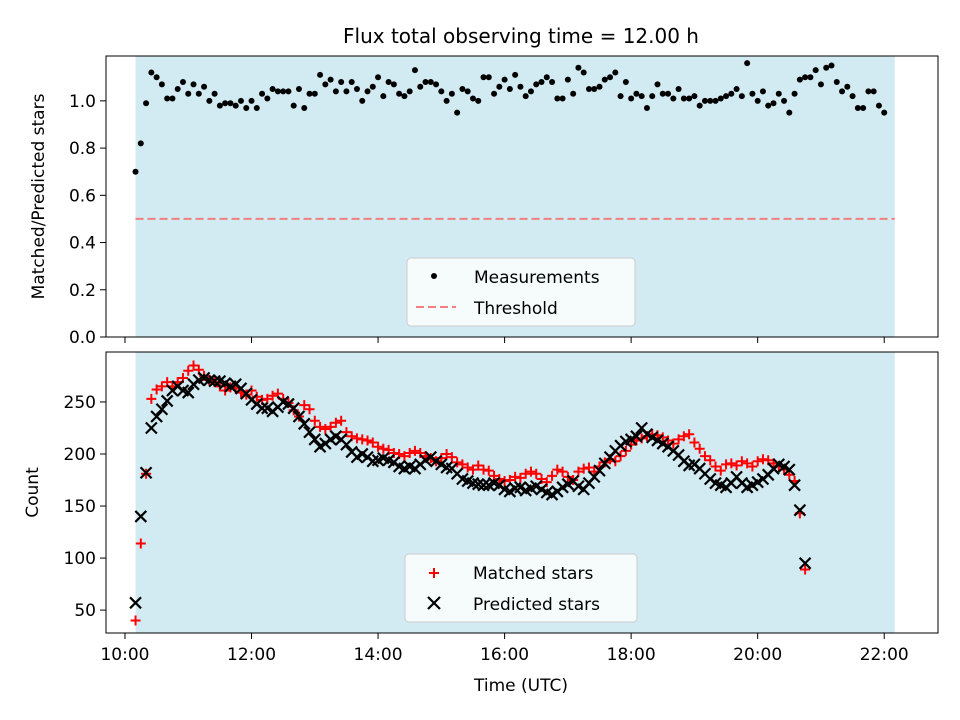  What do you see at coordinates (434, 573) in the screenshot?
I see `legend-matched-marker` at bounding box center [434, 573].